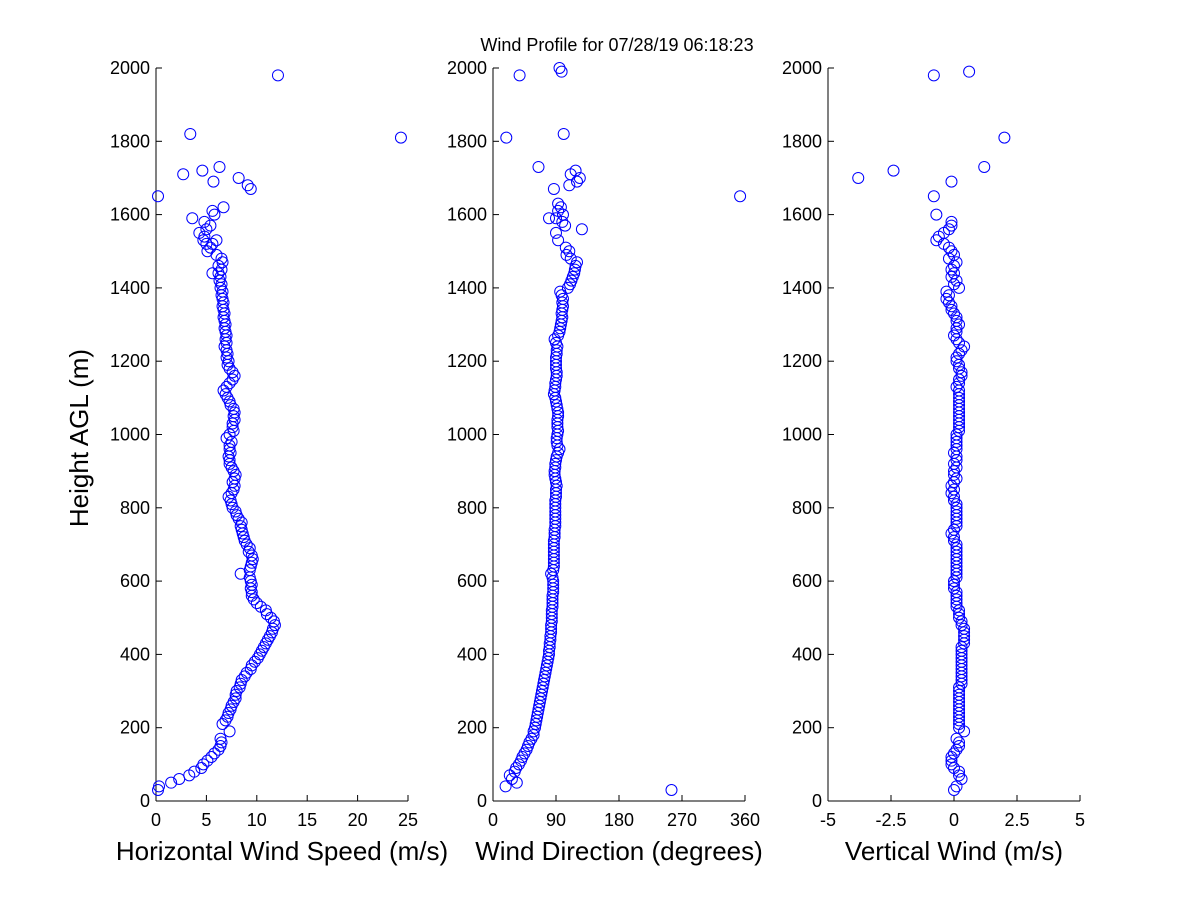 Image resolution: width=1200 pixels, height=900 pixels. Describe the element at coordinates (358, 820) in the screenshot. I see `x-tick-label: 20` at that location.